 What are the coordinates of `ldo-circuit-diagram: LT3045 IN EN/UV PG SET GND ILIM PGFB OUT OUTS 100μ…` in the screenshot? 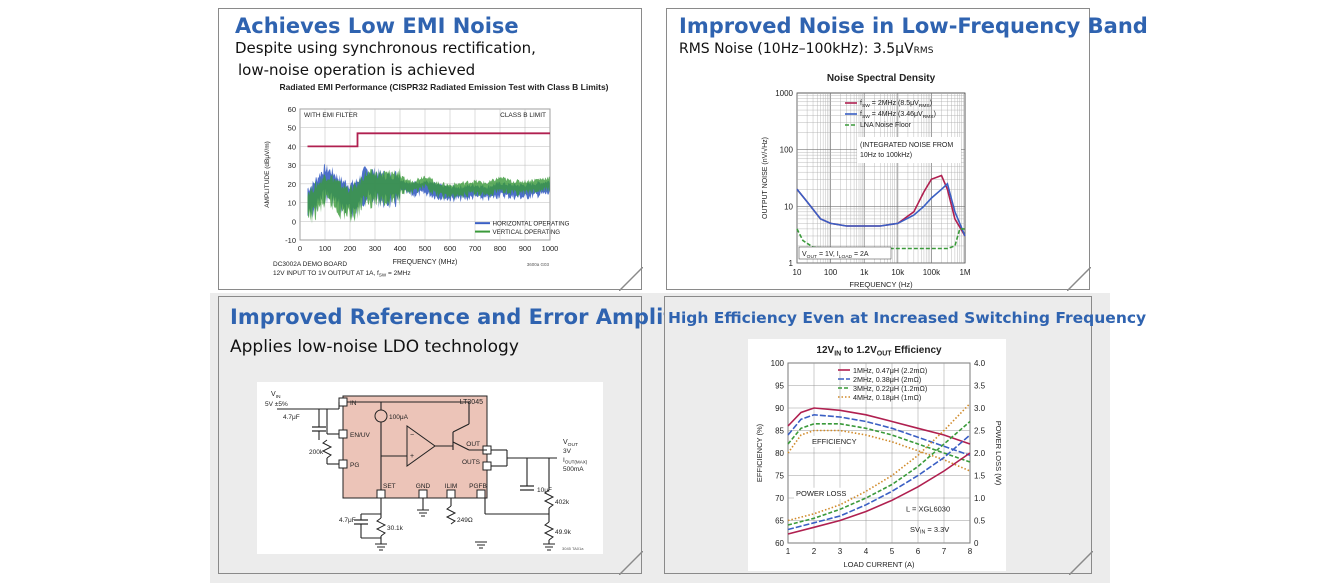 It's located at (430, 468).